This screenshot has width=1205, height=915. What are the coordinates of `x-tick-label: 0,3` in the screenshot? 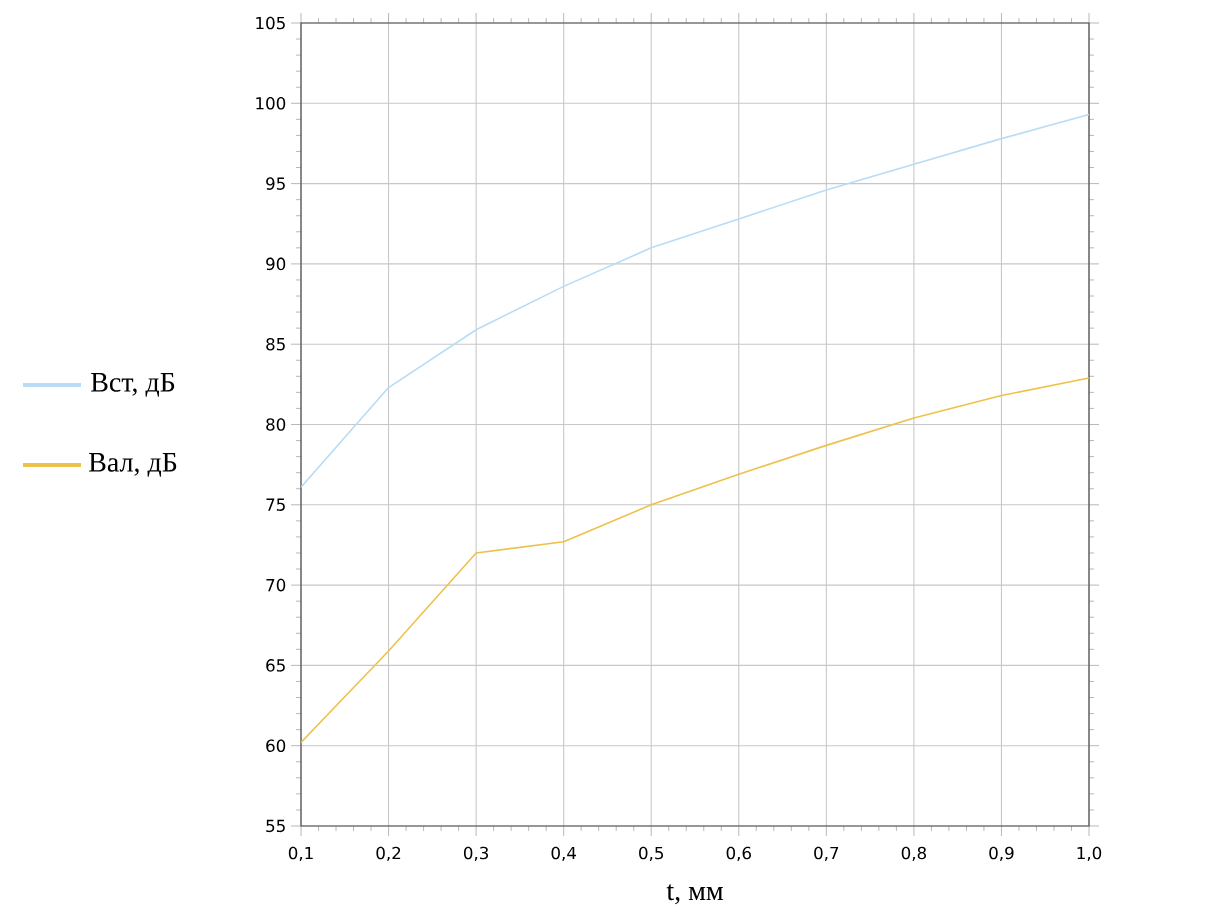 It's located at (476, 854).